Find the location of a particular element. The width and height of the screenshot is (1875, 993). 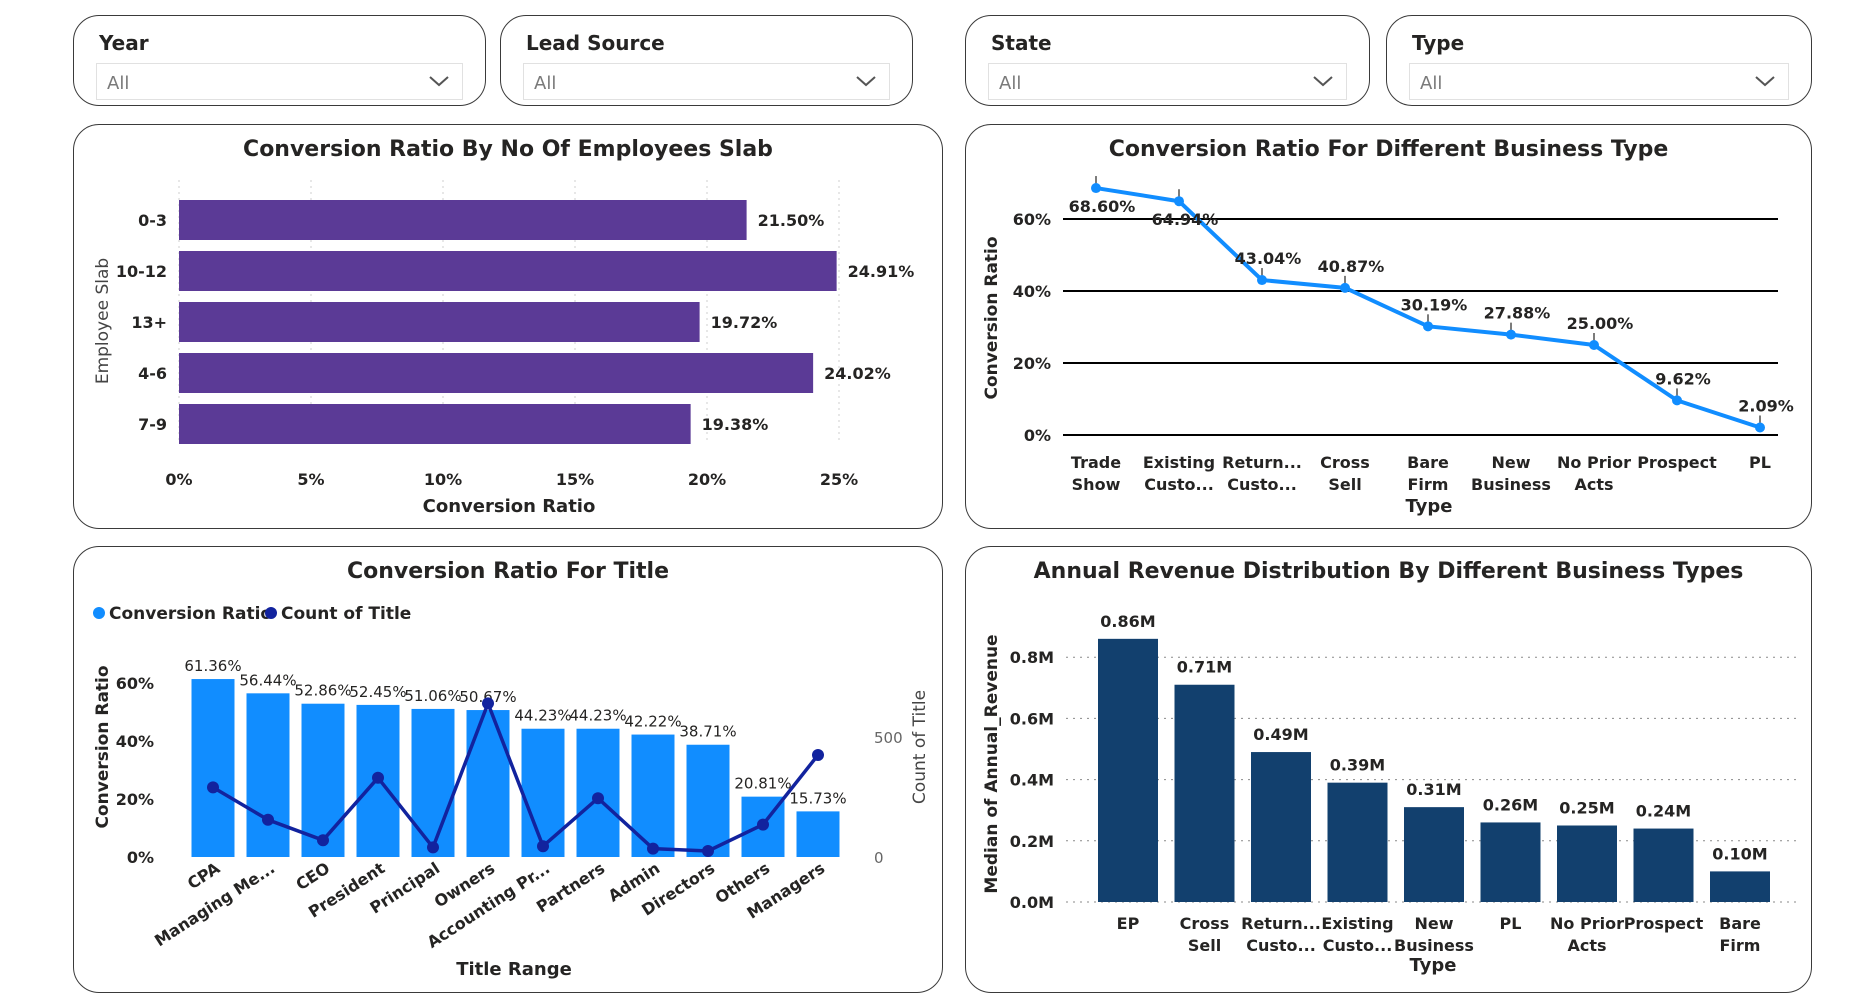

category-label: Show is located at coordinates (1096, 484).